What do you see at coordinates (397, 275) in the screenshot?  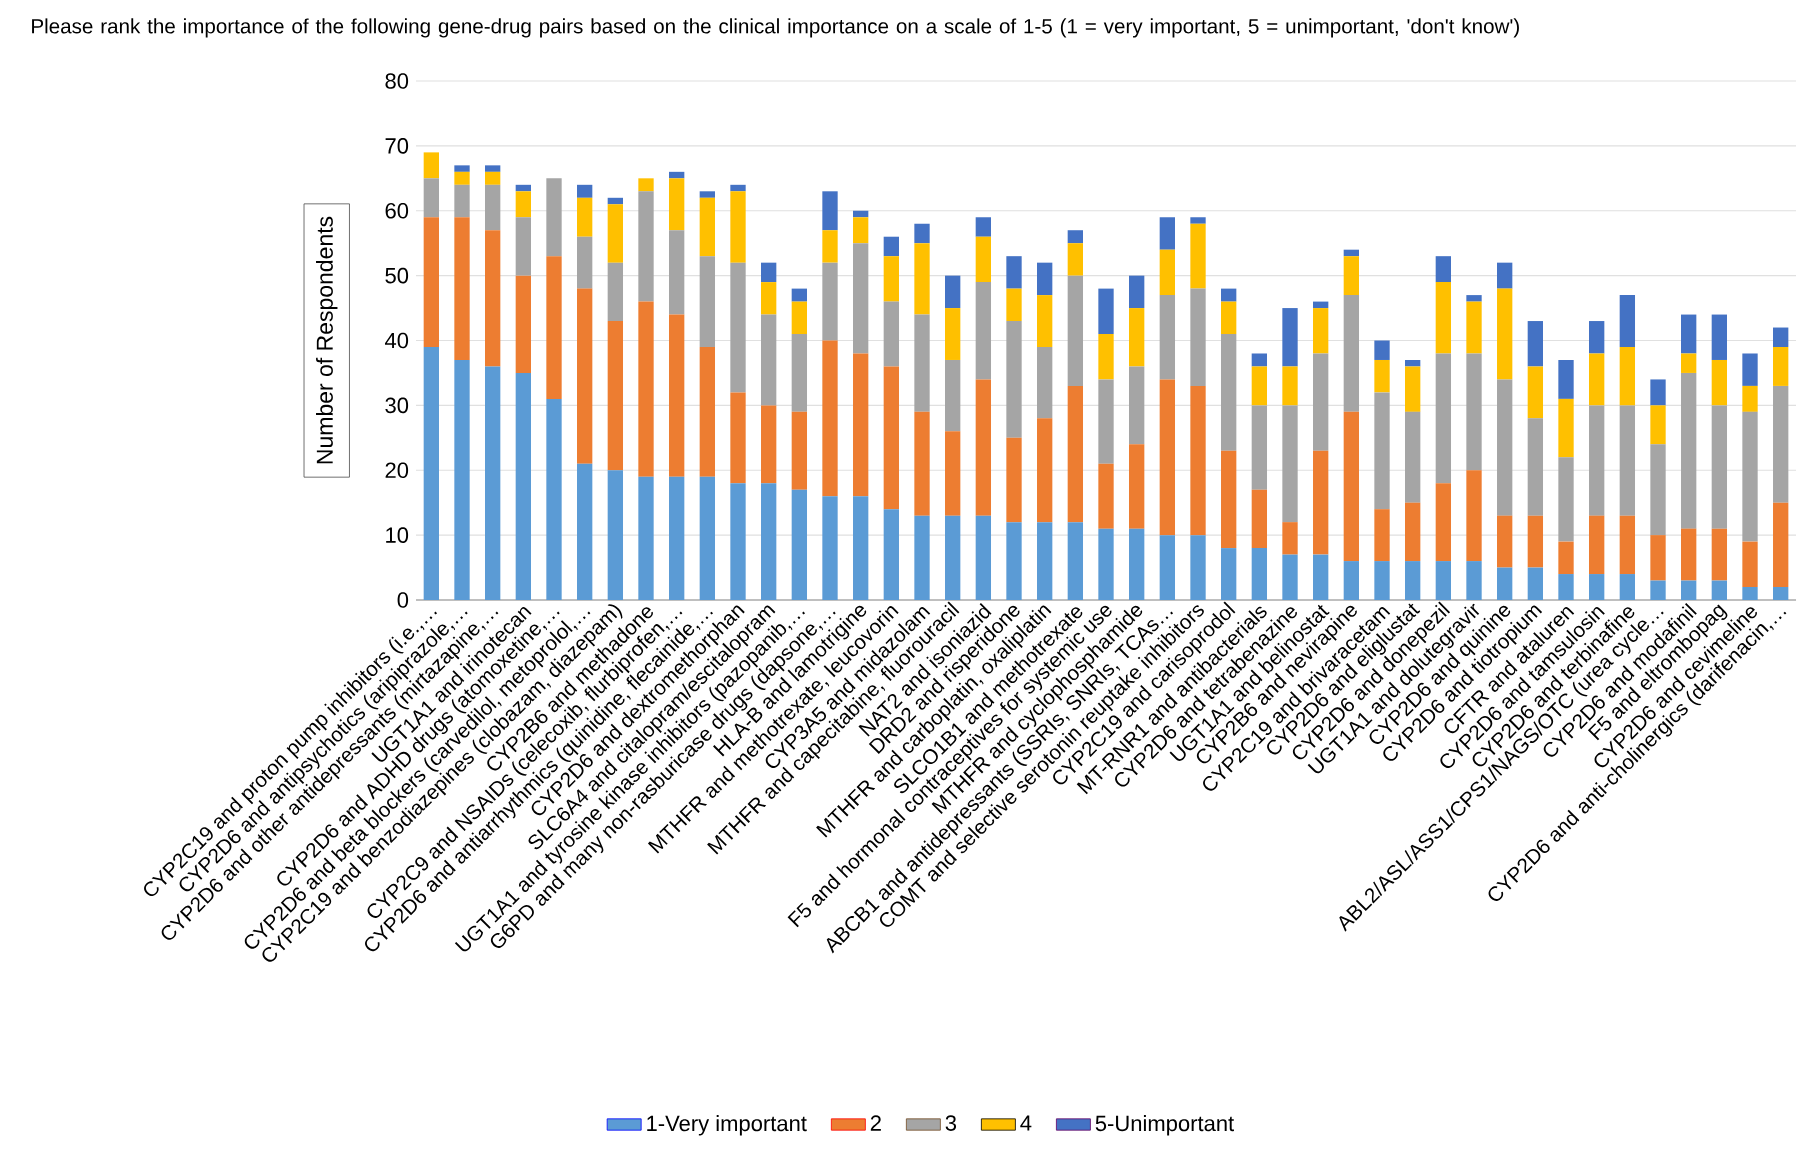 I see `y-tick-label: 50` at bounding box center [397, 275].